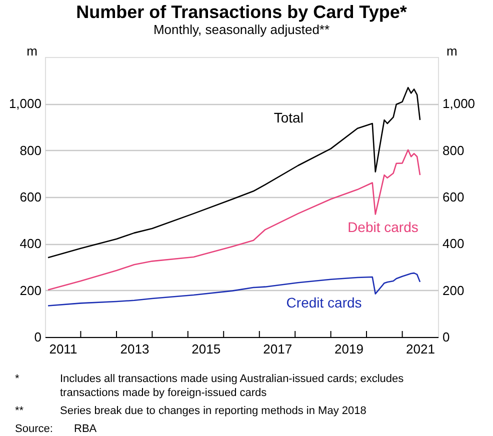 The image size is (493, 436). What do you see at coordinates (277, 349) in the screenshot?
I see `x-tick-label: 2017` at bounding box center [277, 349].